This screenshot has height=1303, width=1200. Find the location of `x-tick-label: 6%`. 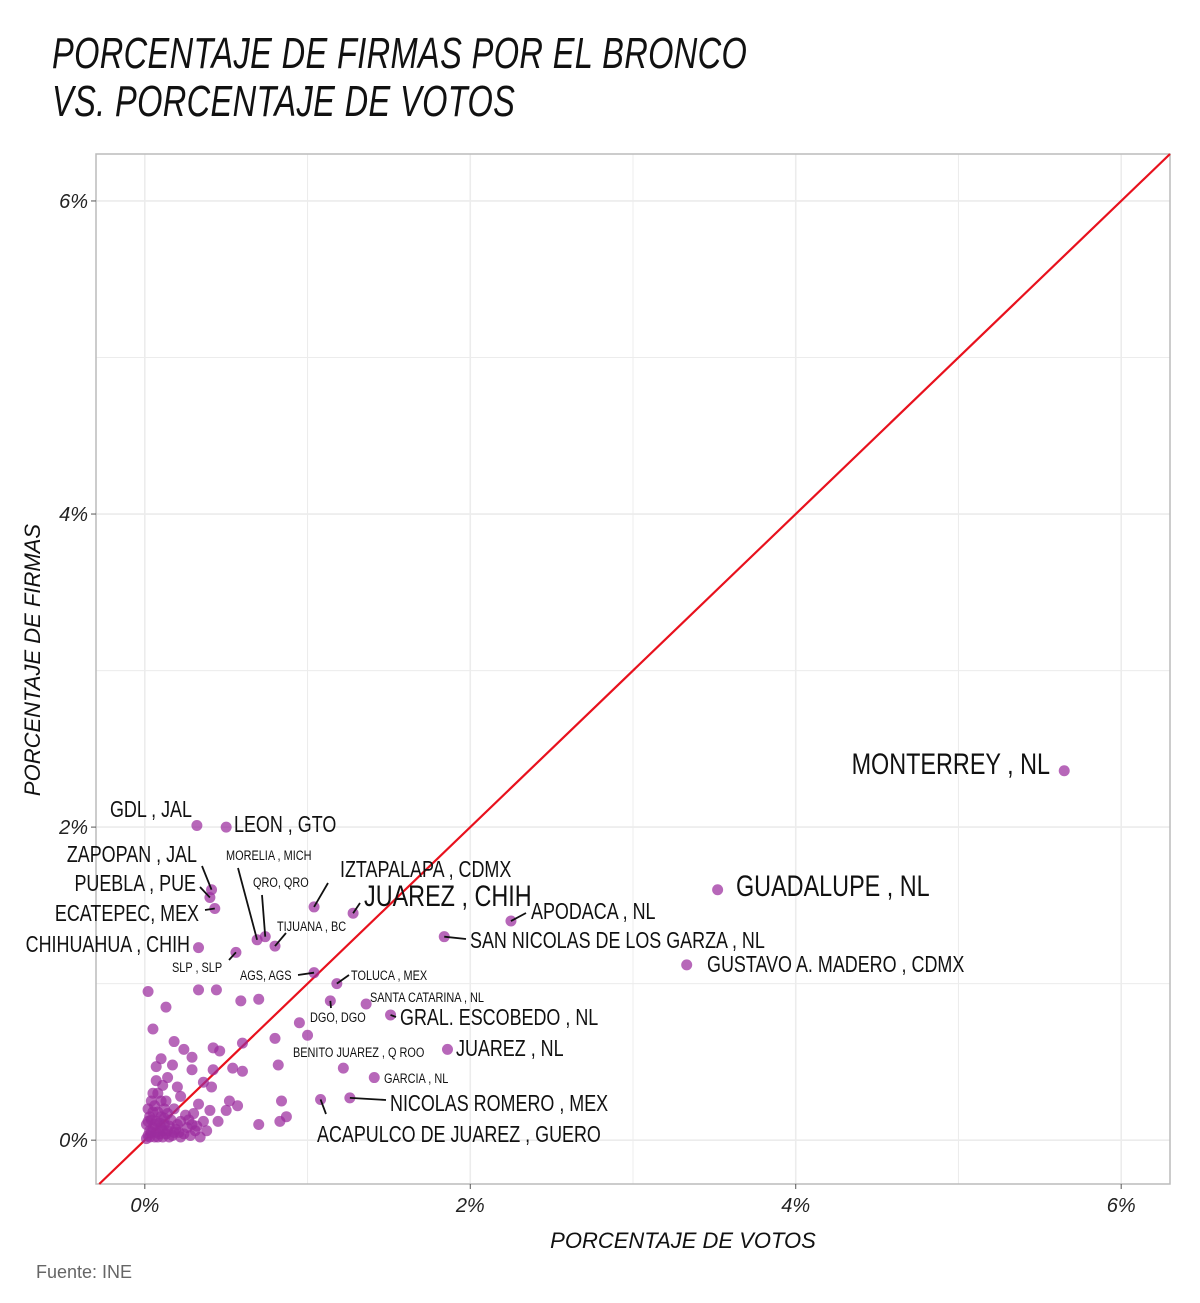

x-tick-label: 6% is located at coordinates (1121, 1206).